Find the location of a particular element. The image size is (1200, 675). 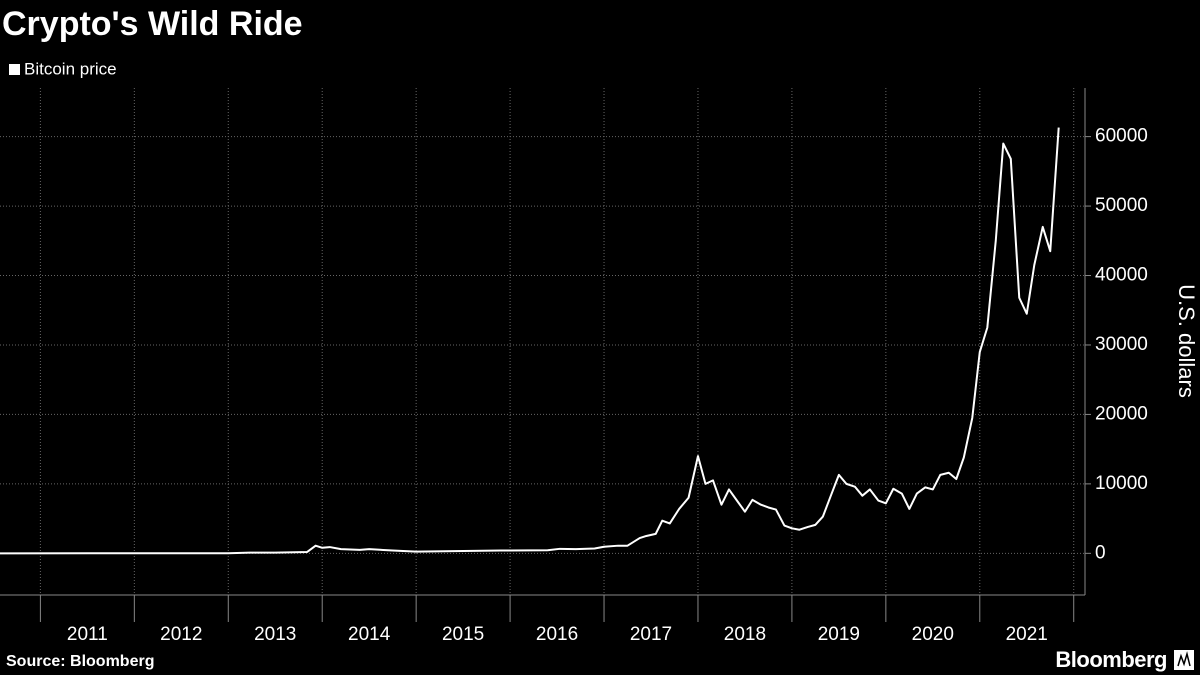

x-tick-label: 2021 is located at coordinates (1027, 634).